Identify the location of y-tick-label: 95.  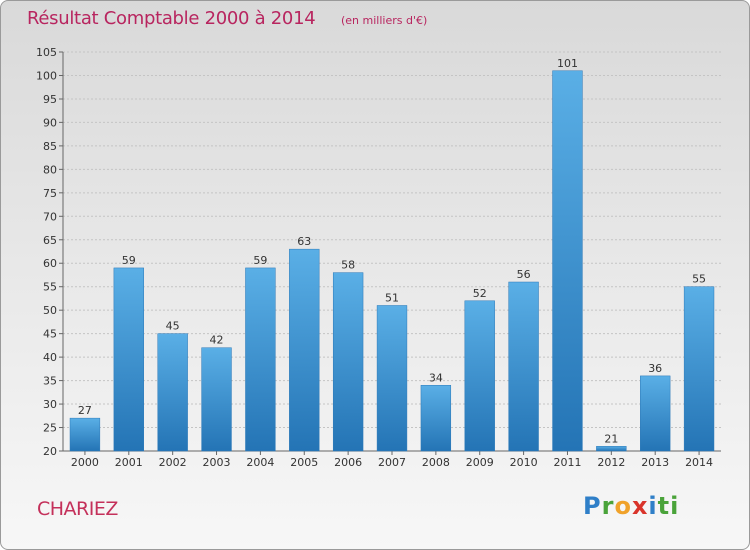
(50, 99).